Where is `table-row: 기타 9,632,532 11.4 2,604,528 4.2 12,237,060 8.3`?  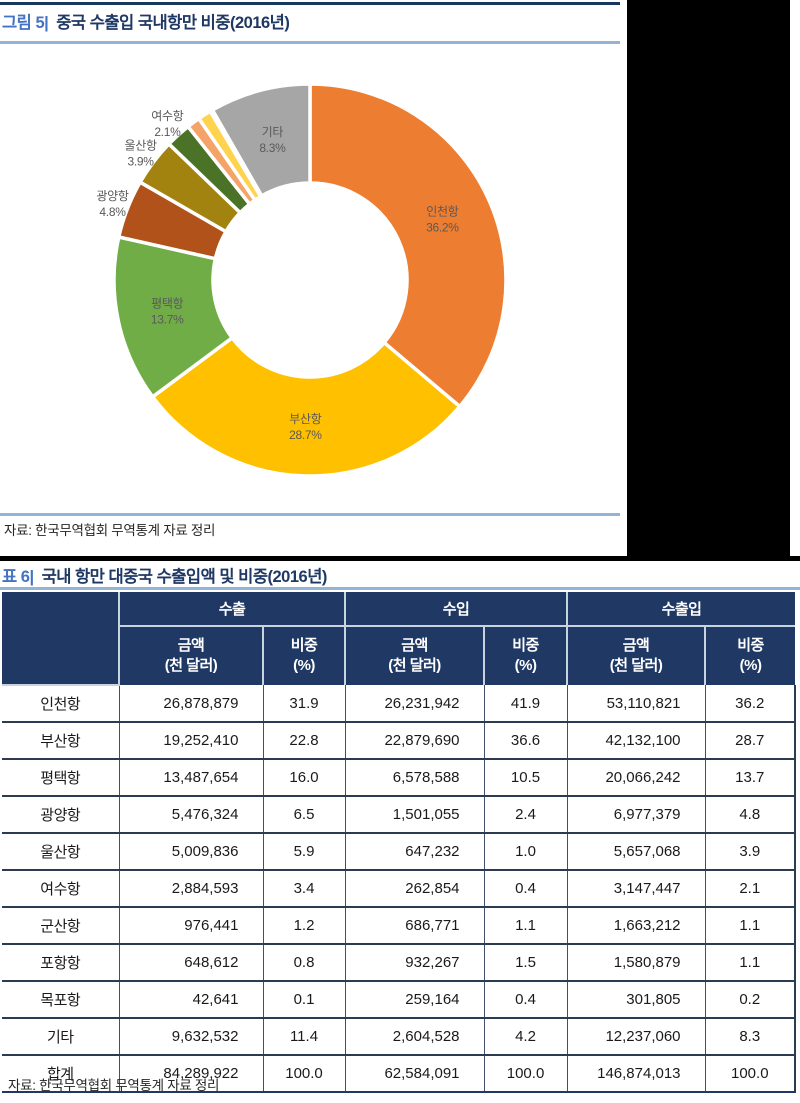 table-row: 기타 9,632,532 11.4 2,604,528 4.2 12,237,060 8.3 is located at coordinates (399, 1037).